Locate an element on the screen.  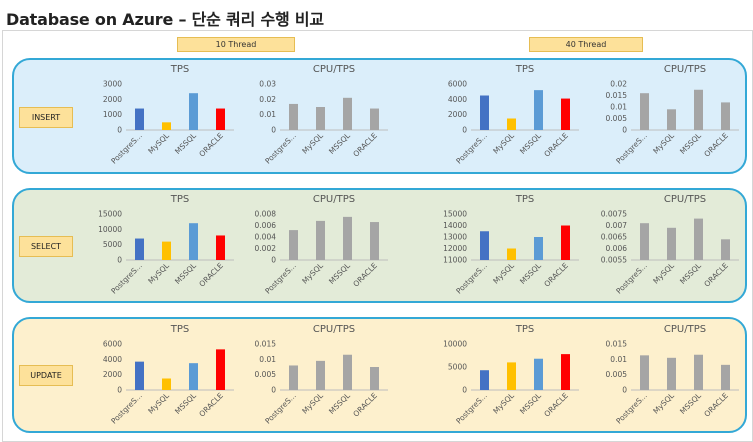
y-tick-label: 0.005 is located at coordinates (617, 374).